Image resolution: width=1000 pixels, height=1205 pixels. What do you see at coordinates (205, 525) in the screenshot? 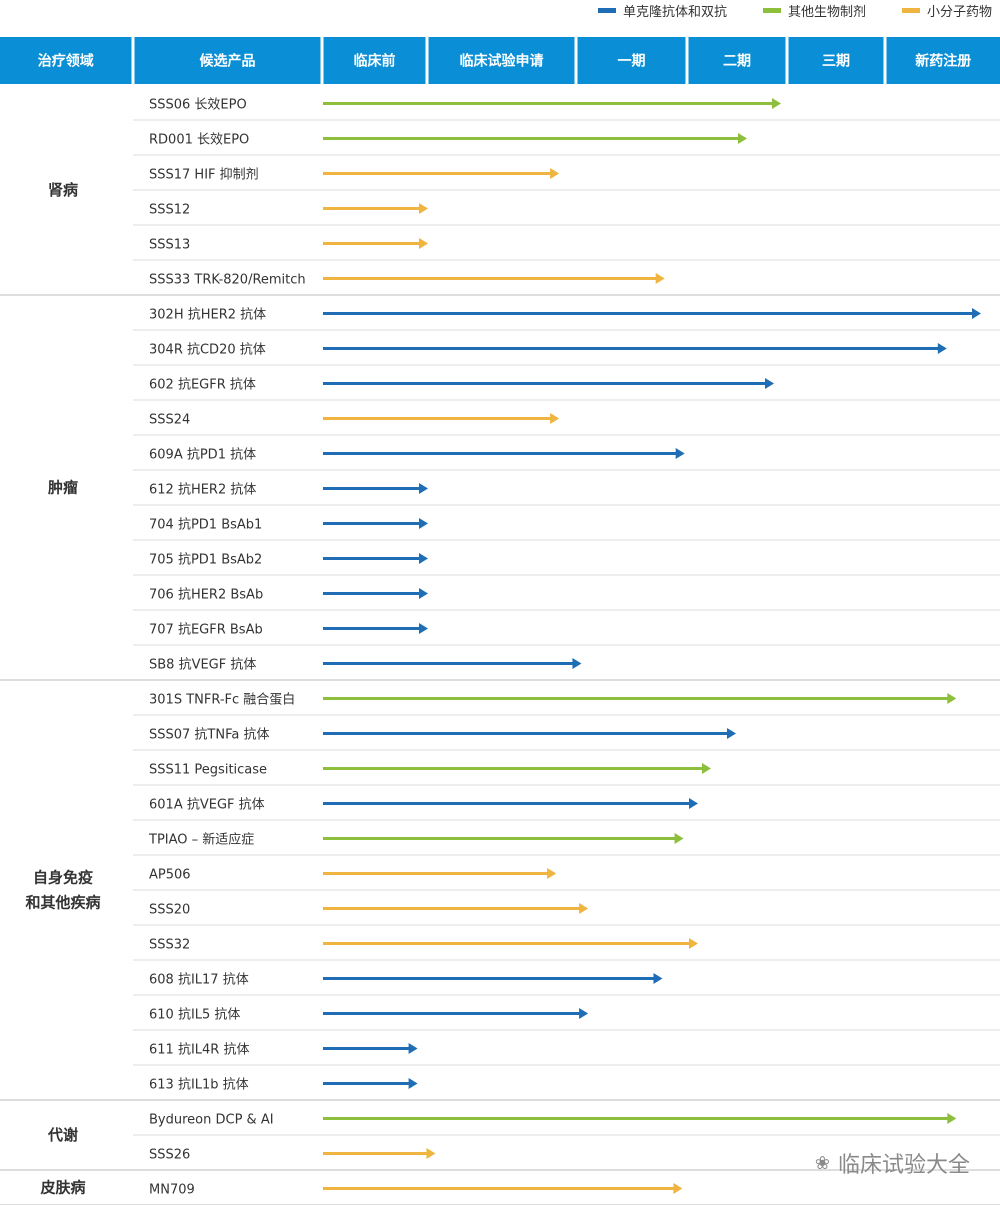
I see `product-label: 704 抗PD1 BsAb1` at bounding box center [205, 525].